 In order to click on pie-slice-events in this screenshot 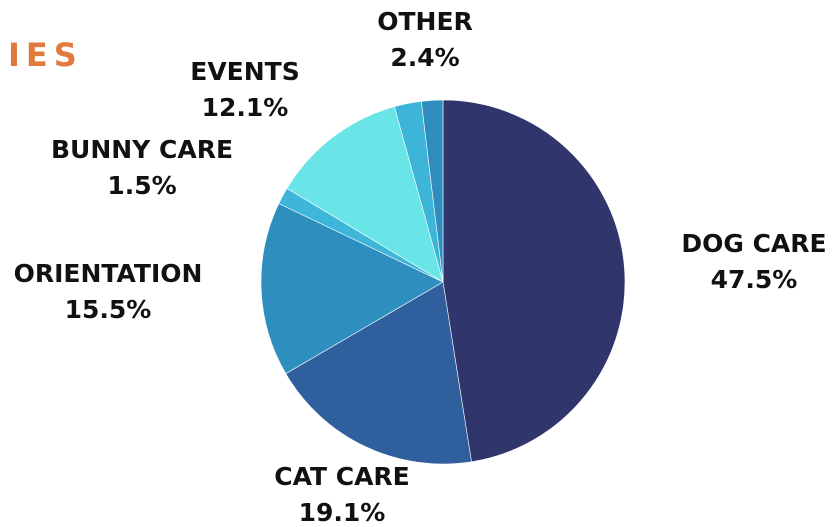, I will do `click(365, 194)`.